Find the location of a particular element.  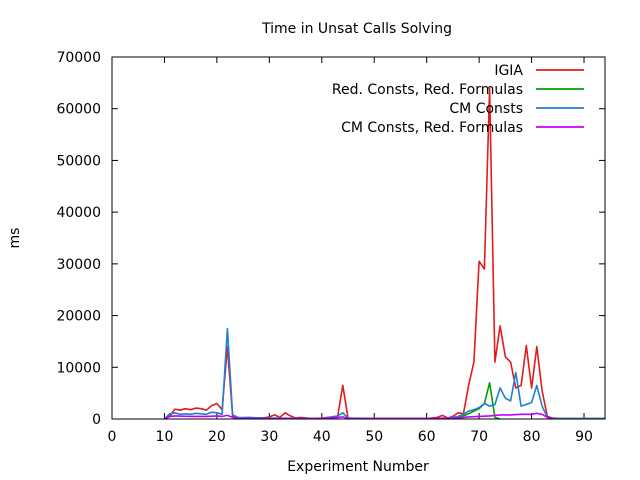

x-tick-label: 20 is located at coordinates (217, 437).